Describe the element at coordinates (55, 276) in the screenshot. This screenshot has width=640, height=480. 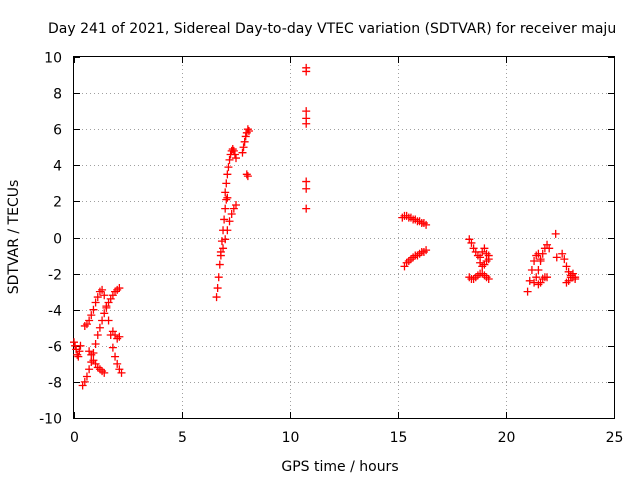
I see `y-tick-label: -2` at that location.